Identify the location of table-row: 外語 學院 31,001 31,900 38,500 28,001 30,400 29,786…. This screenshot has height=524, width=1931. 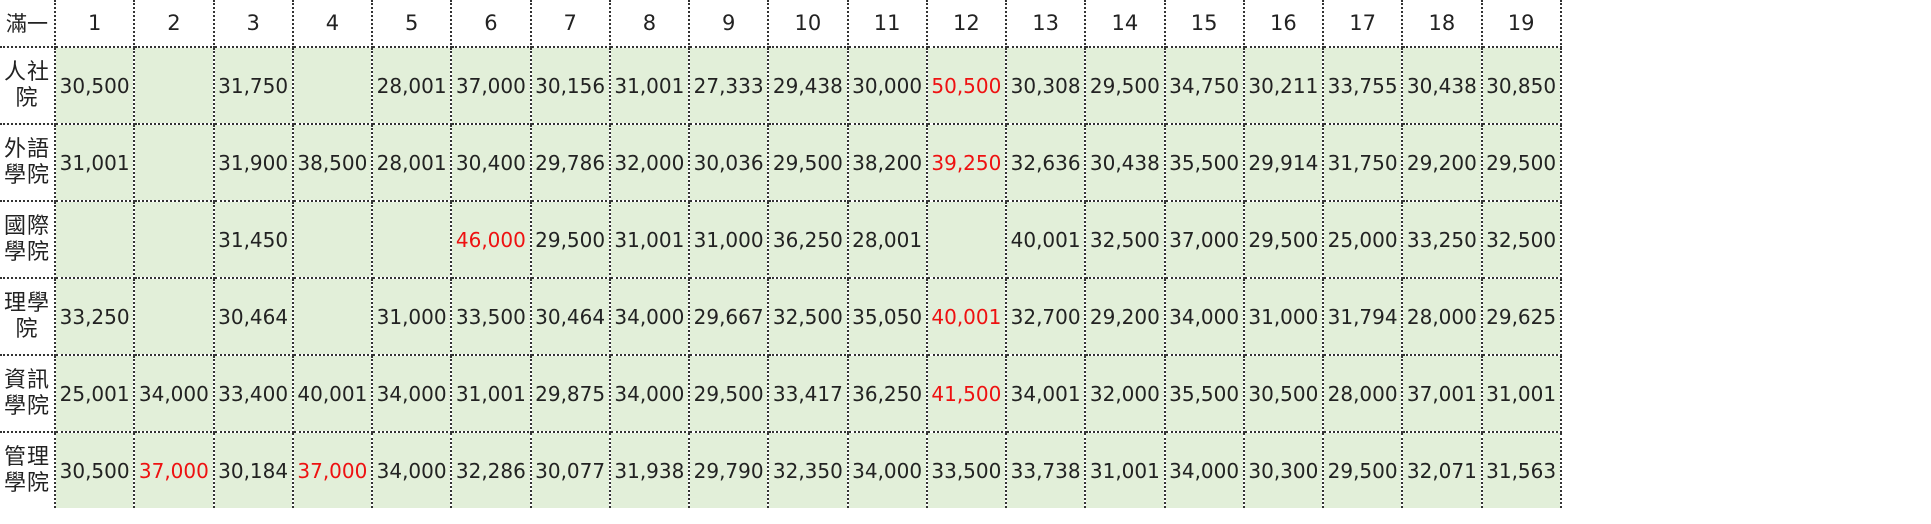
(781, 163).